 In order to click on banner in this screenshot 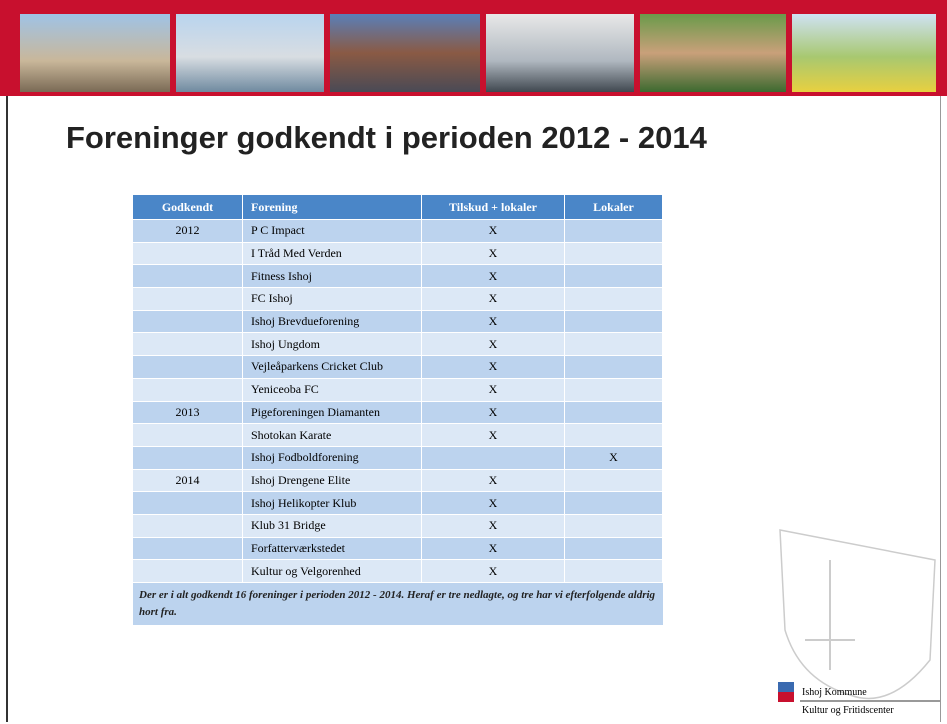, I will do `click(473, 48)`.